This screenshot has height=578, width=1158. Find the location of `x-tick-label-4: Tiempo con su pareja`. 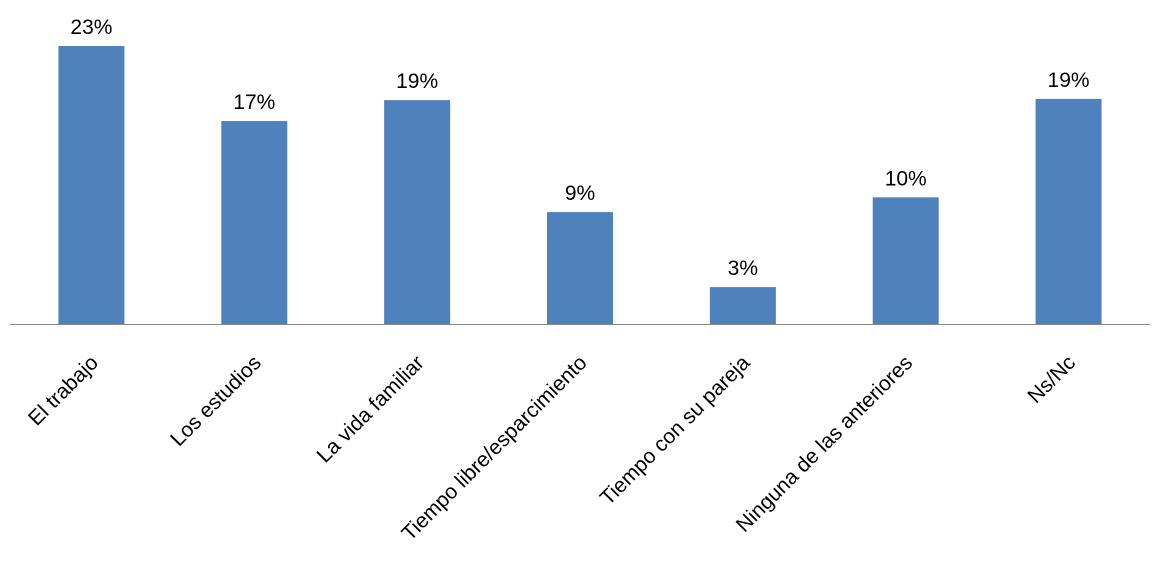

x-tick-label-4: Tiempo con su pareja is located at coordinates (675, 430).